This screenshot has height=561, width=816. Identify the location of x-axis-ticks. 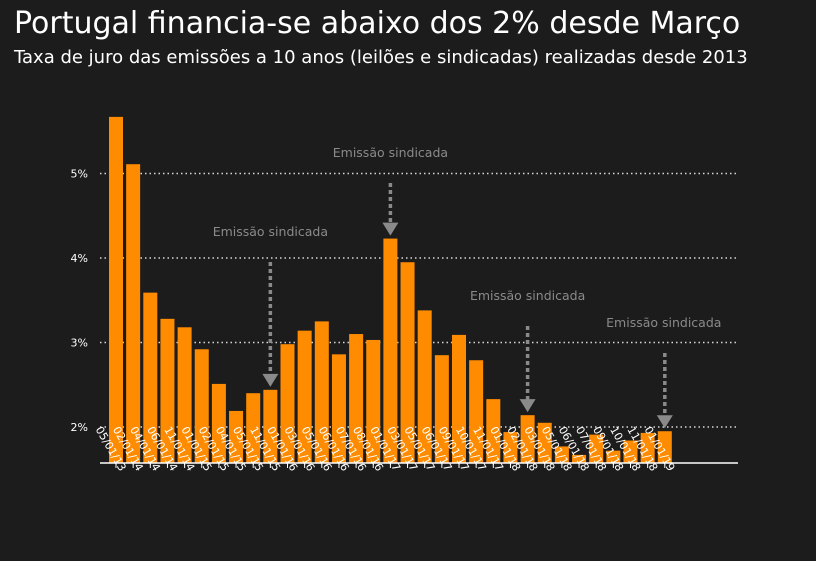
(390, 465).